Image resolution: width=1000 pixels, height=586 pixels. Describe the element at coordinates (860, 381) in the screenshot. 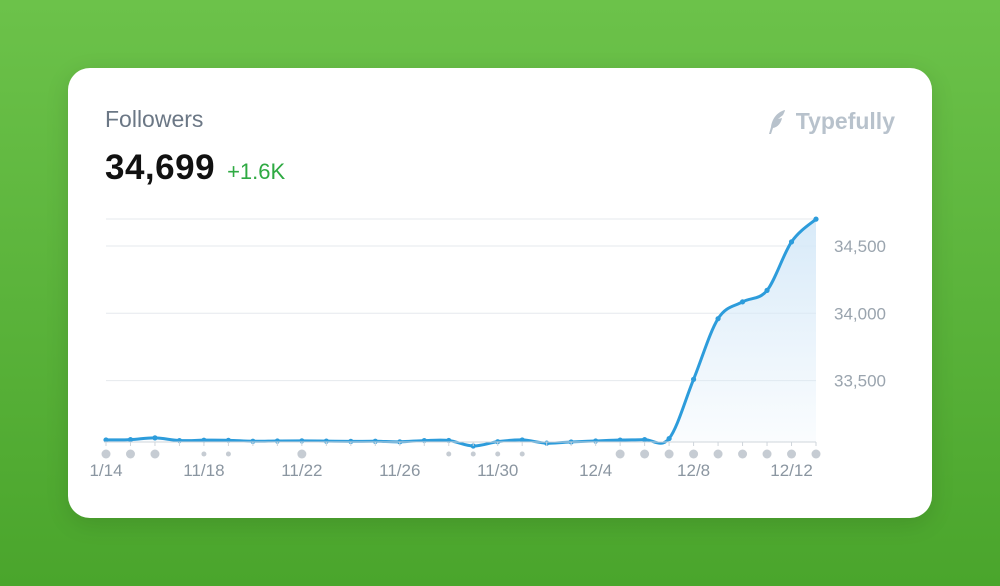

I see `y-tick-label: 33,500` at that location.